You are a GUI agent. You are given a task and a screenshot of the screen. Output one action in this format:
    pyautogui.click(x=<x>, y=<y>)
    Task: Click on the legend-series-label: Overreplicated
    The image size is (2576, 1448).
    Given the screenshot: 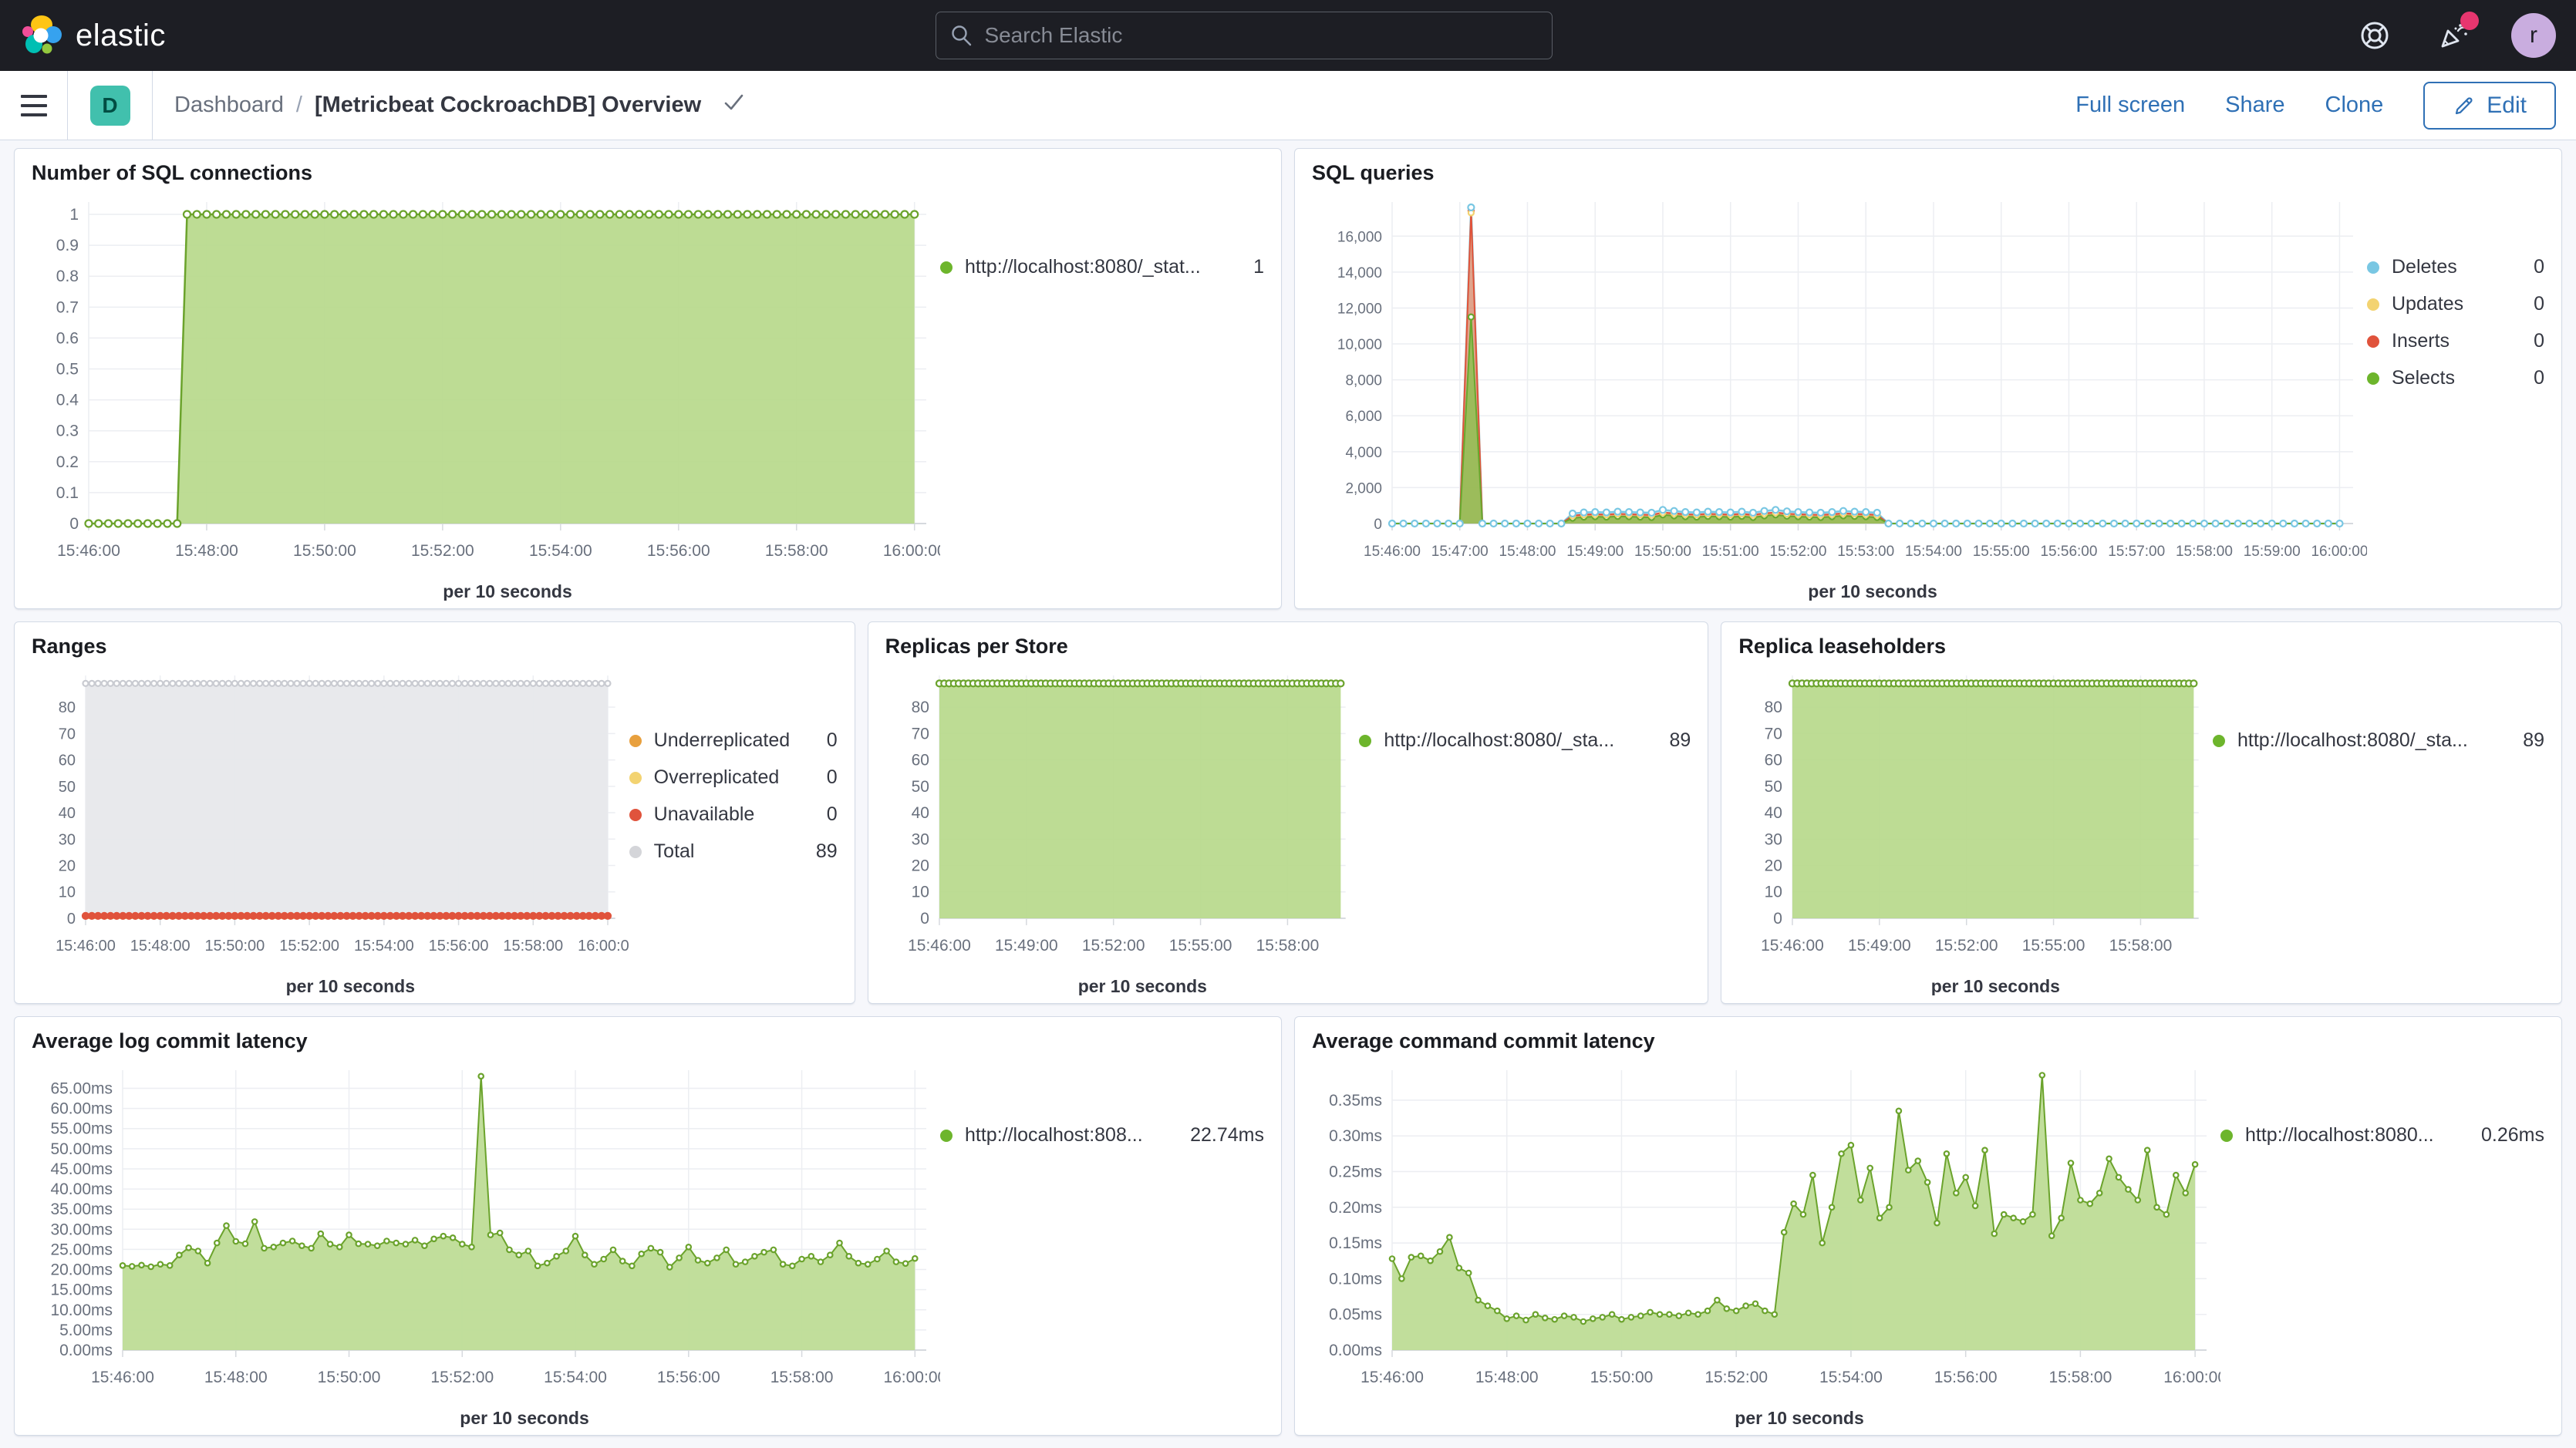 What is the action you would take?
    pyautogui.click(x=716, y=777)
    